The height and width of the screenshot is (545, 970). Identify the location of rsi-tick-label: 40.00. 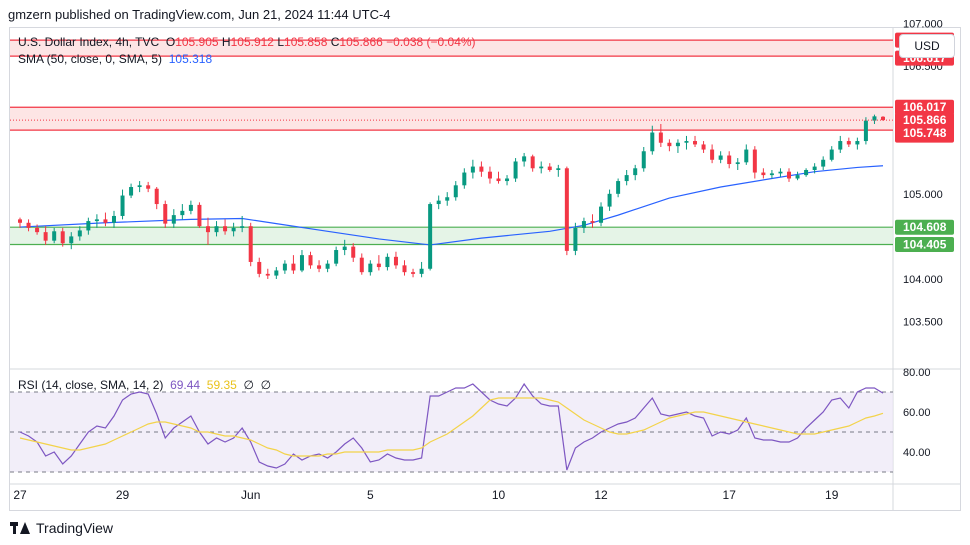
(917, 453).